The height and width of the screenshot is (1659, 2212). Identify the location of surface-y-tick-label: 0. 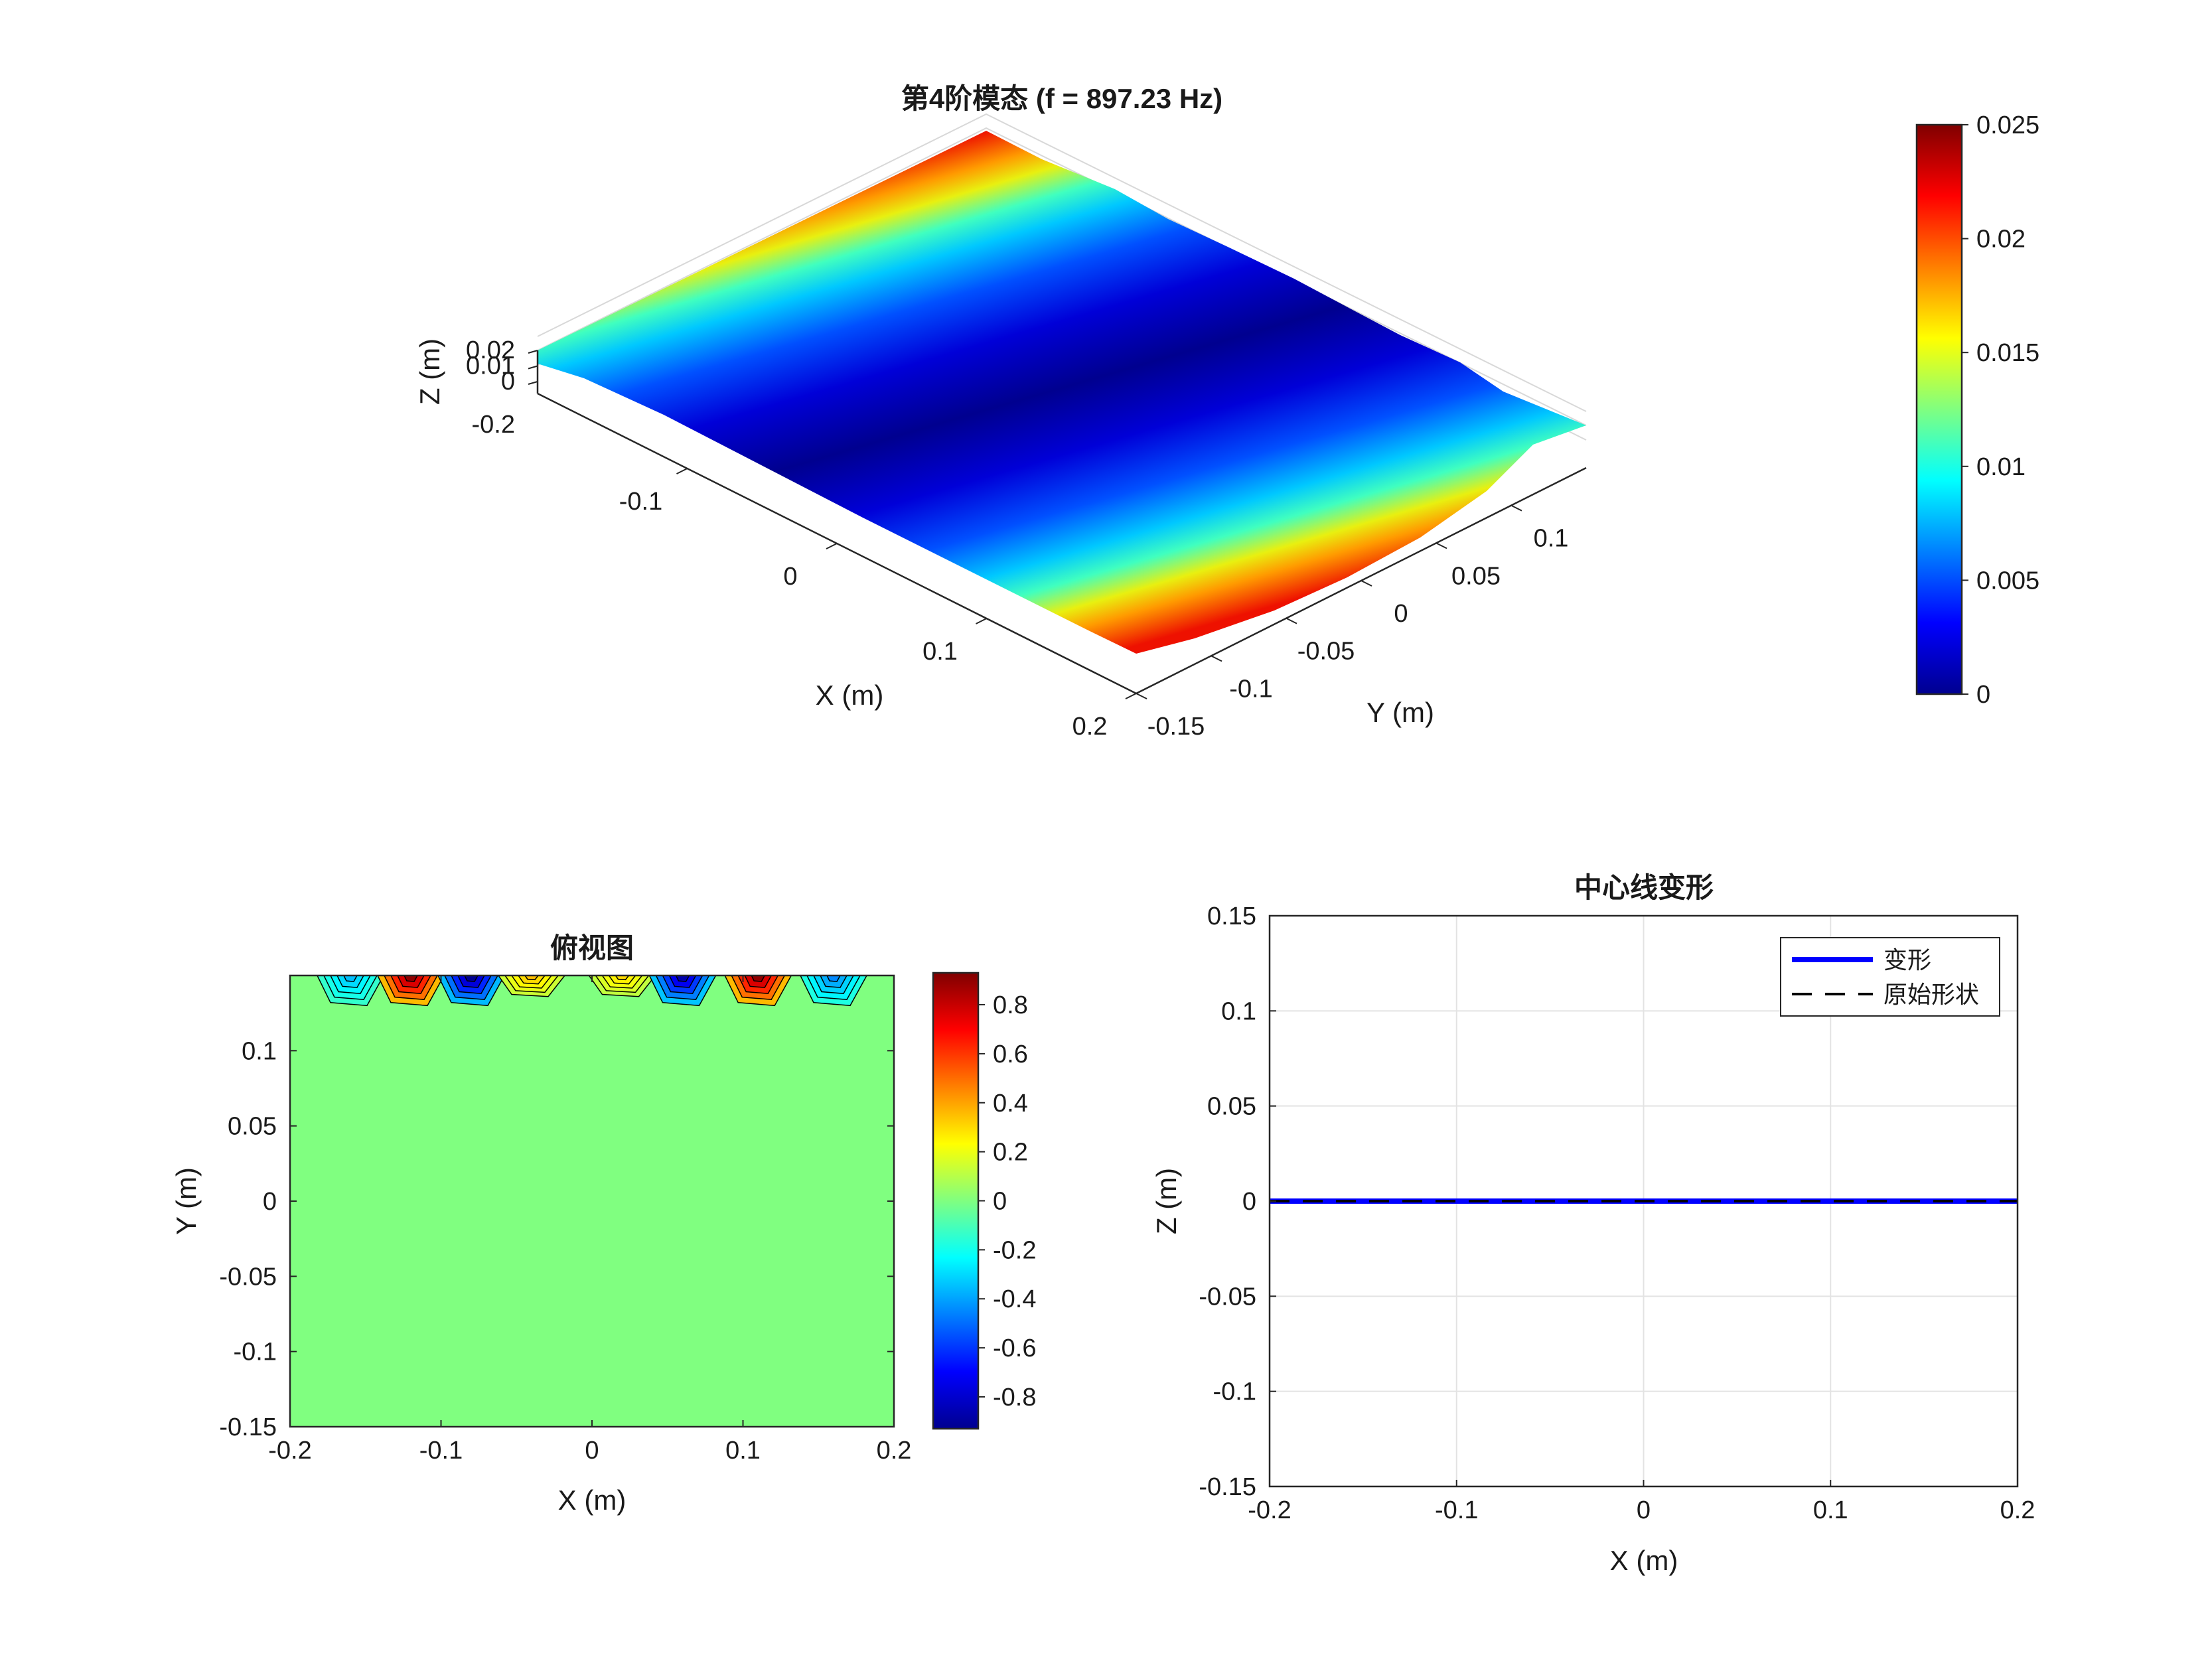
(1401, 614).